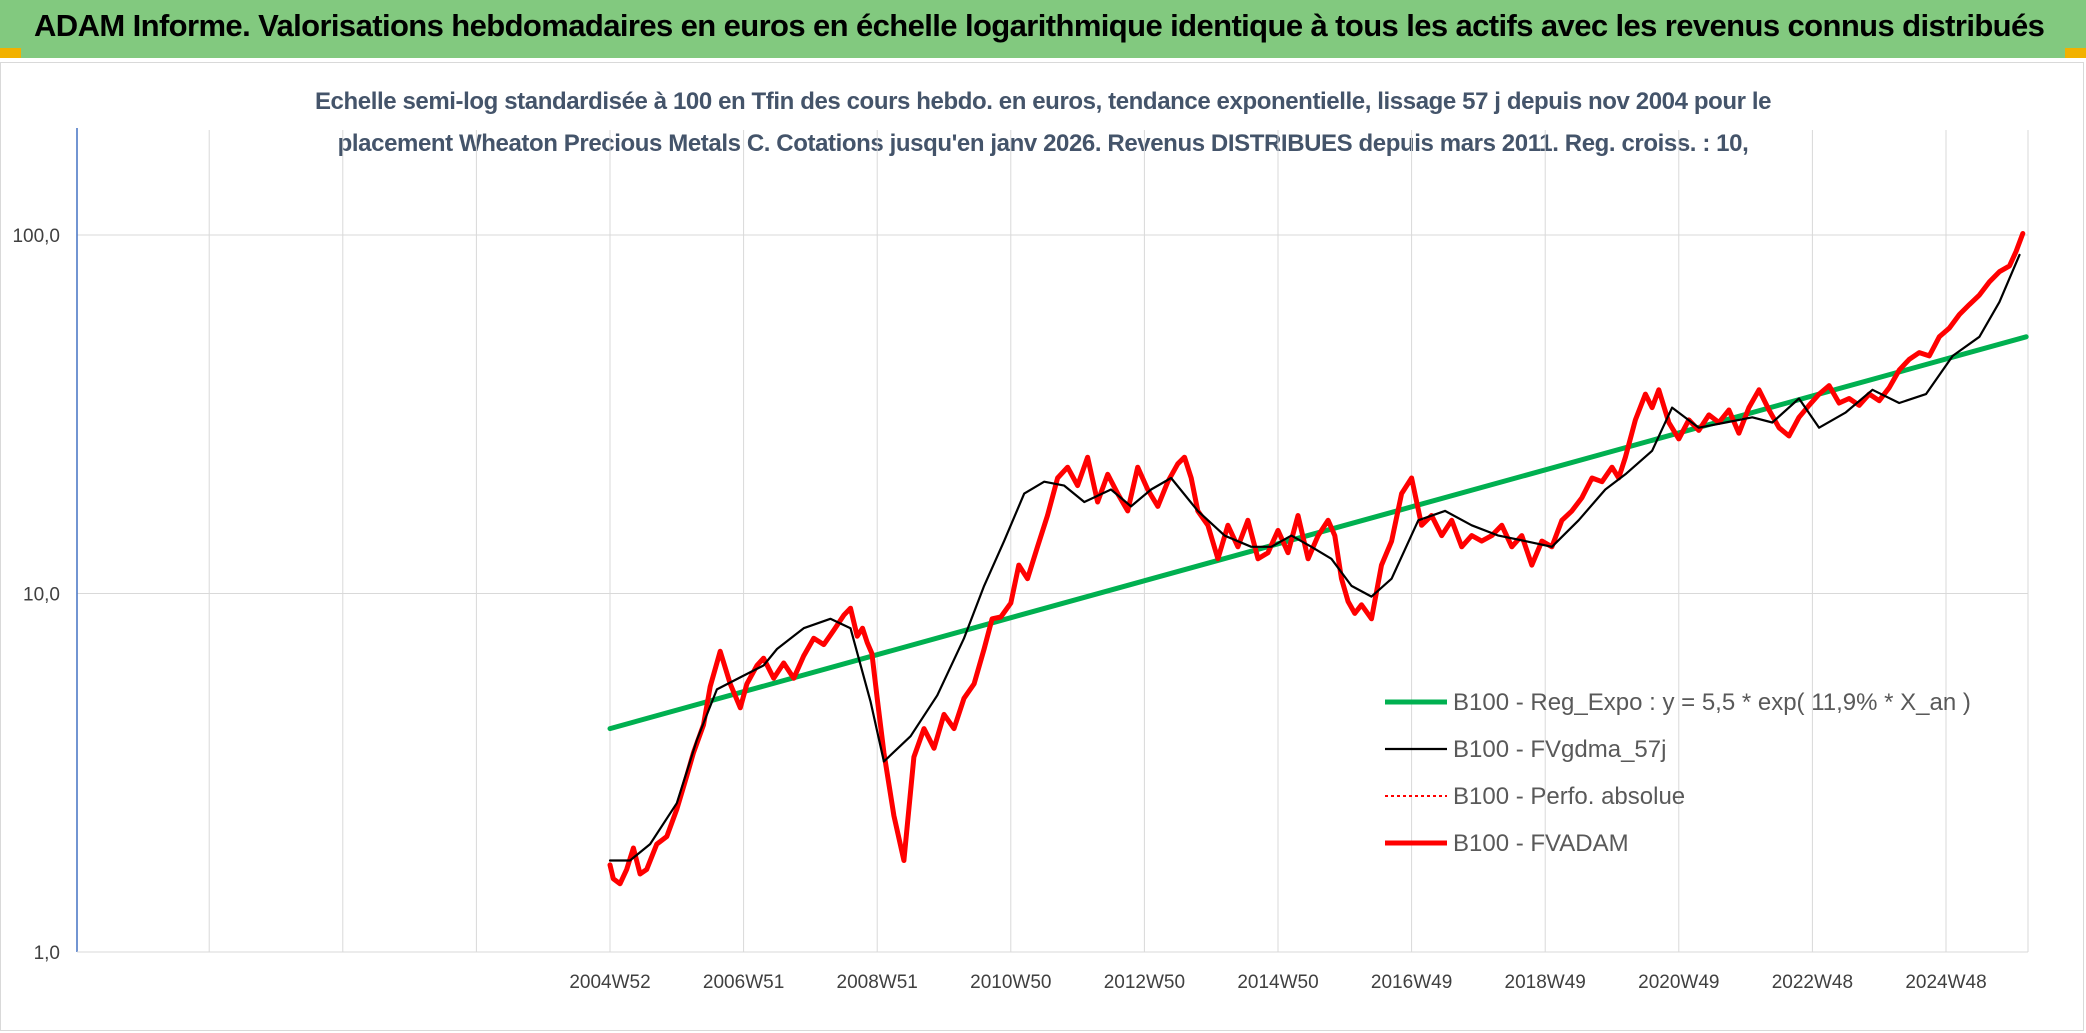  Describe the element at coordinates (743, 982) in the screenshot. I see `x-tick-label: 2006W51` at that location.